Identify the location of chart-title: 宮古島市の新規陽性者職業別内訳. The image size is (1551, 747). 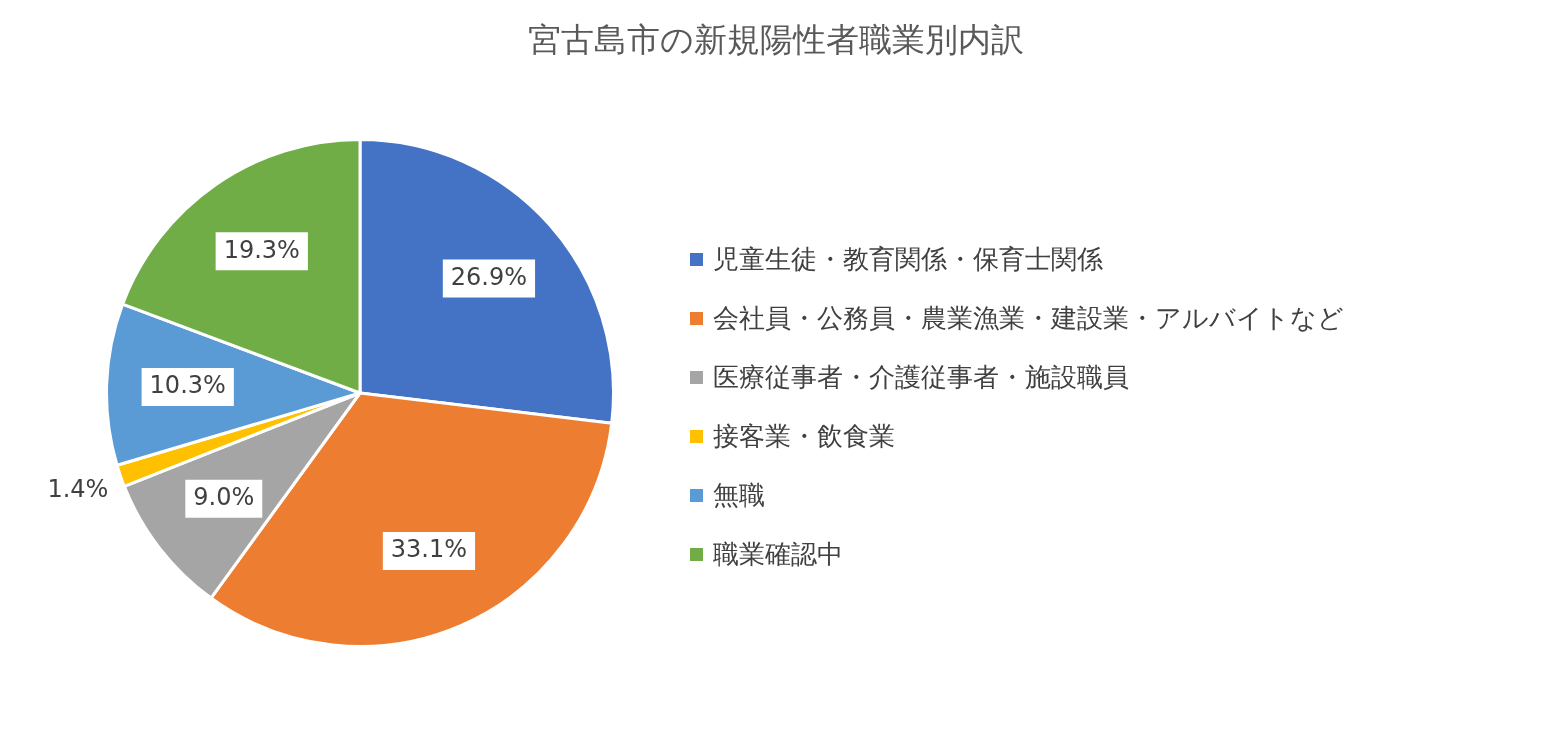
(775, 40).